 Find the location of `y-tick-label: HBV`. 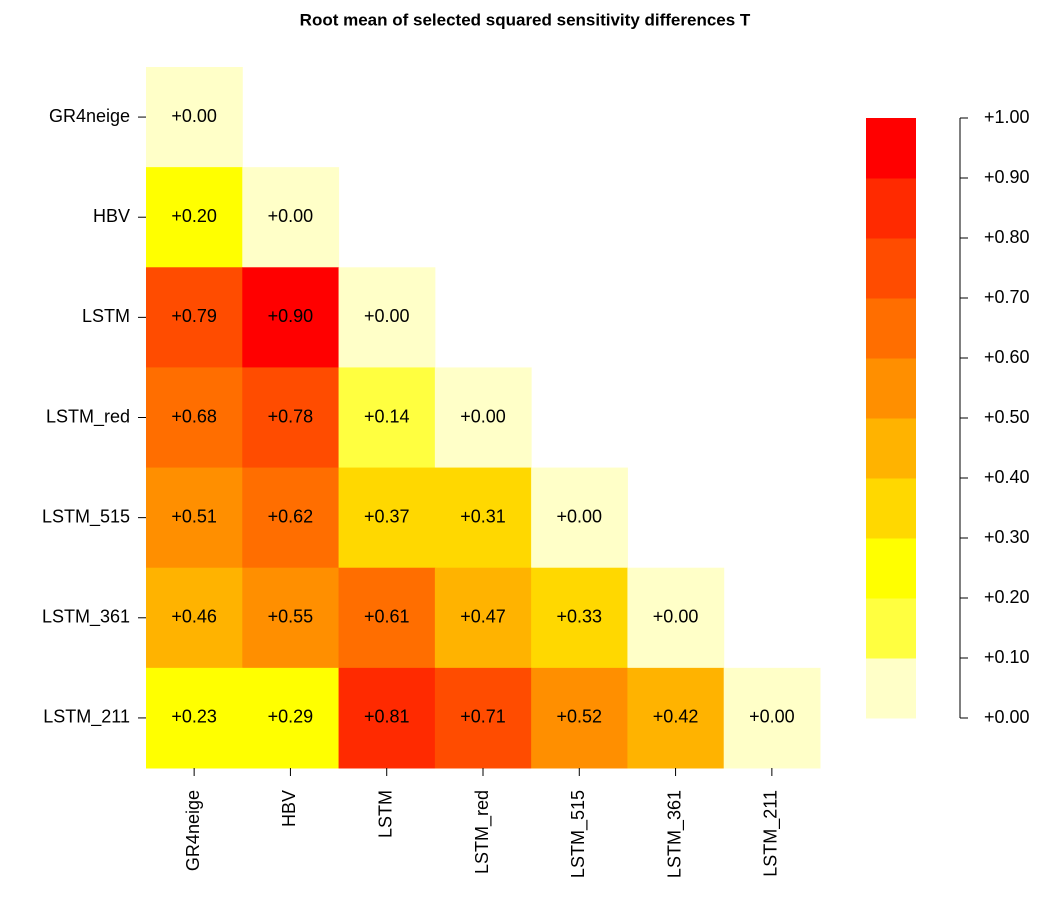

y-tick-label: HBV is located at coordinates (111, 216).